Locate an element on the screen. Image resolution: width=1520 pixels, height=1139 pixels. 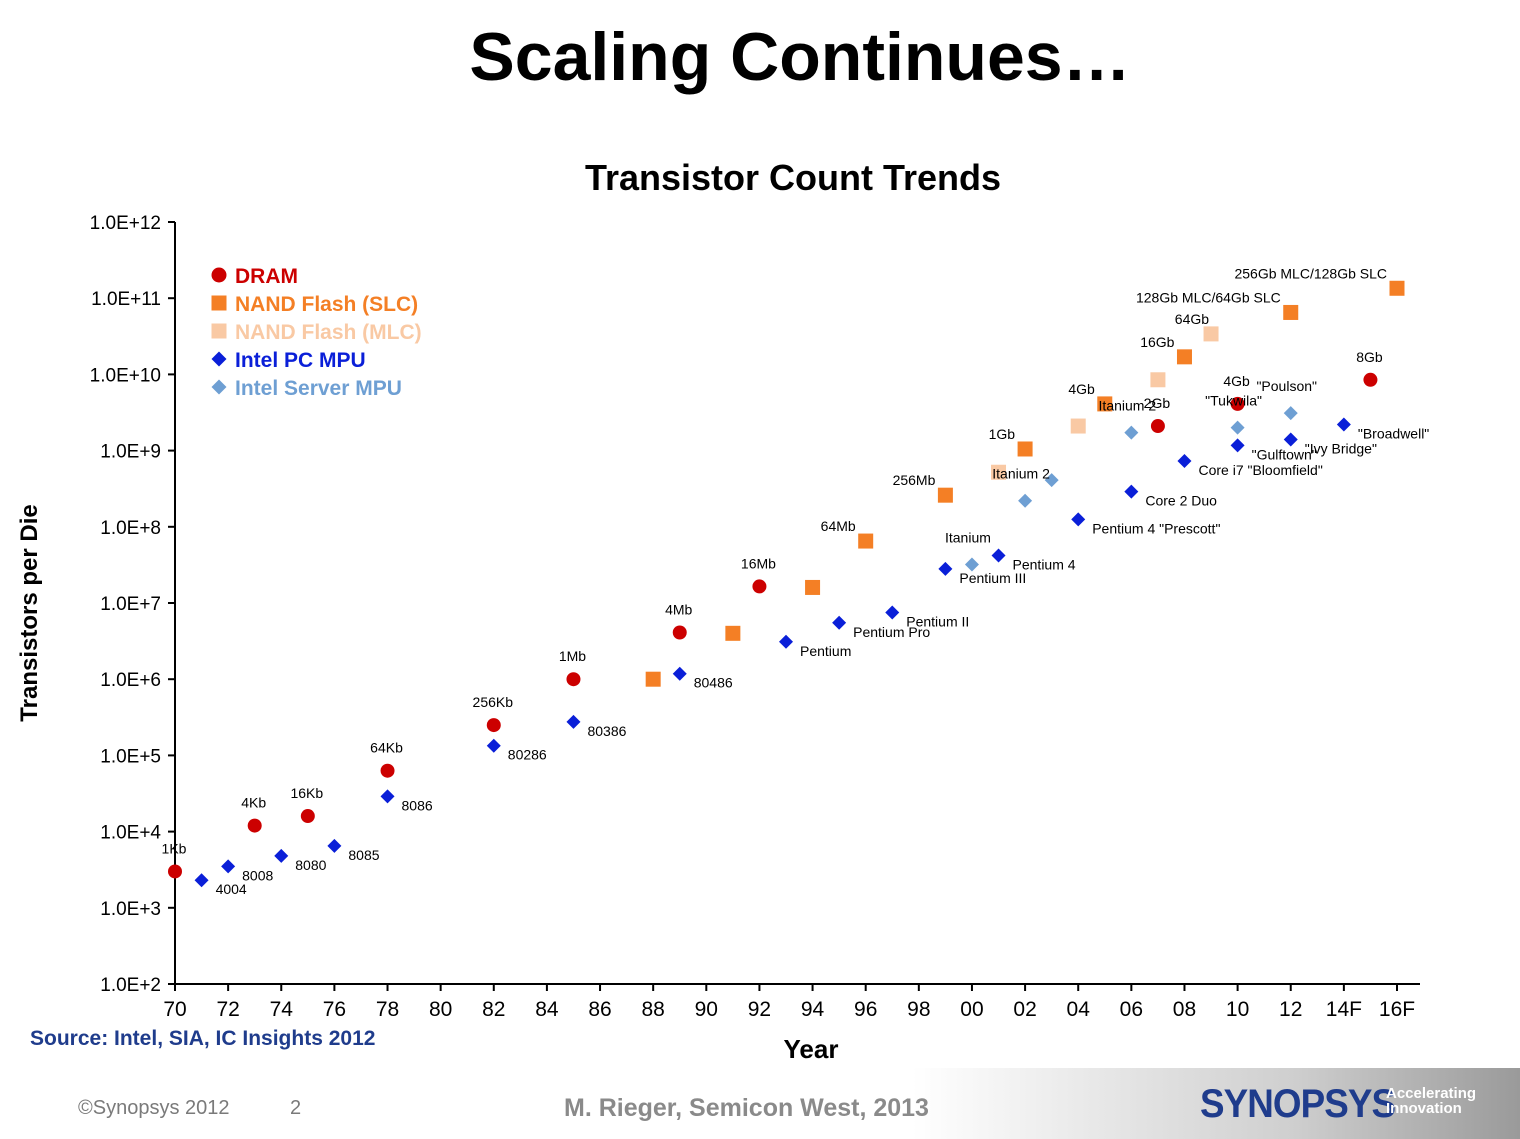
point-label: 256Gb MLC/128Gb SLC is located at coordinates (1310, 273).